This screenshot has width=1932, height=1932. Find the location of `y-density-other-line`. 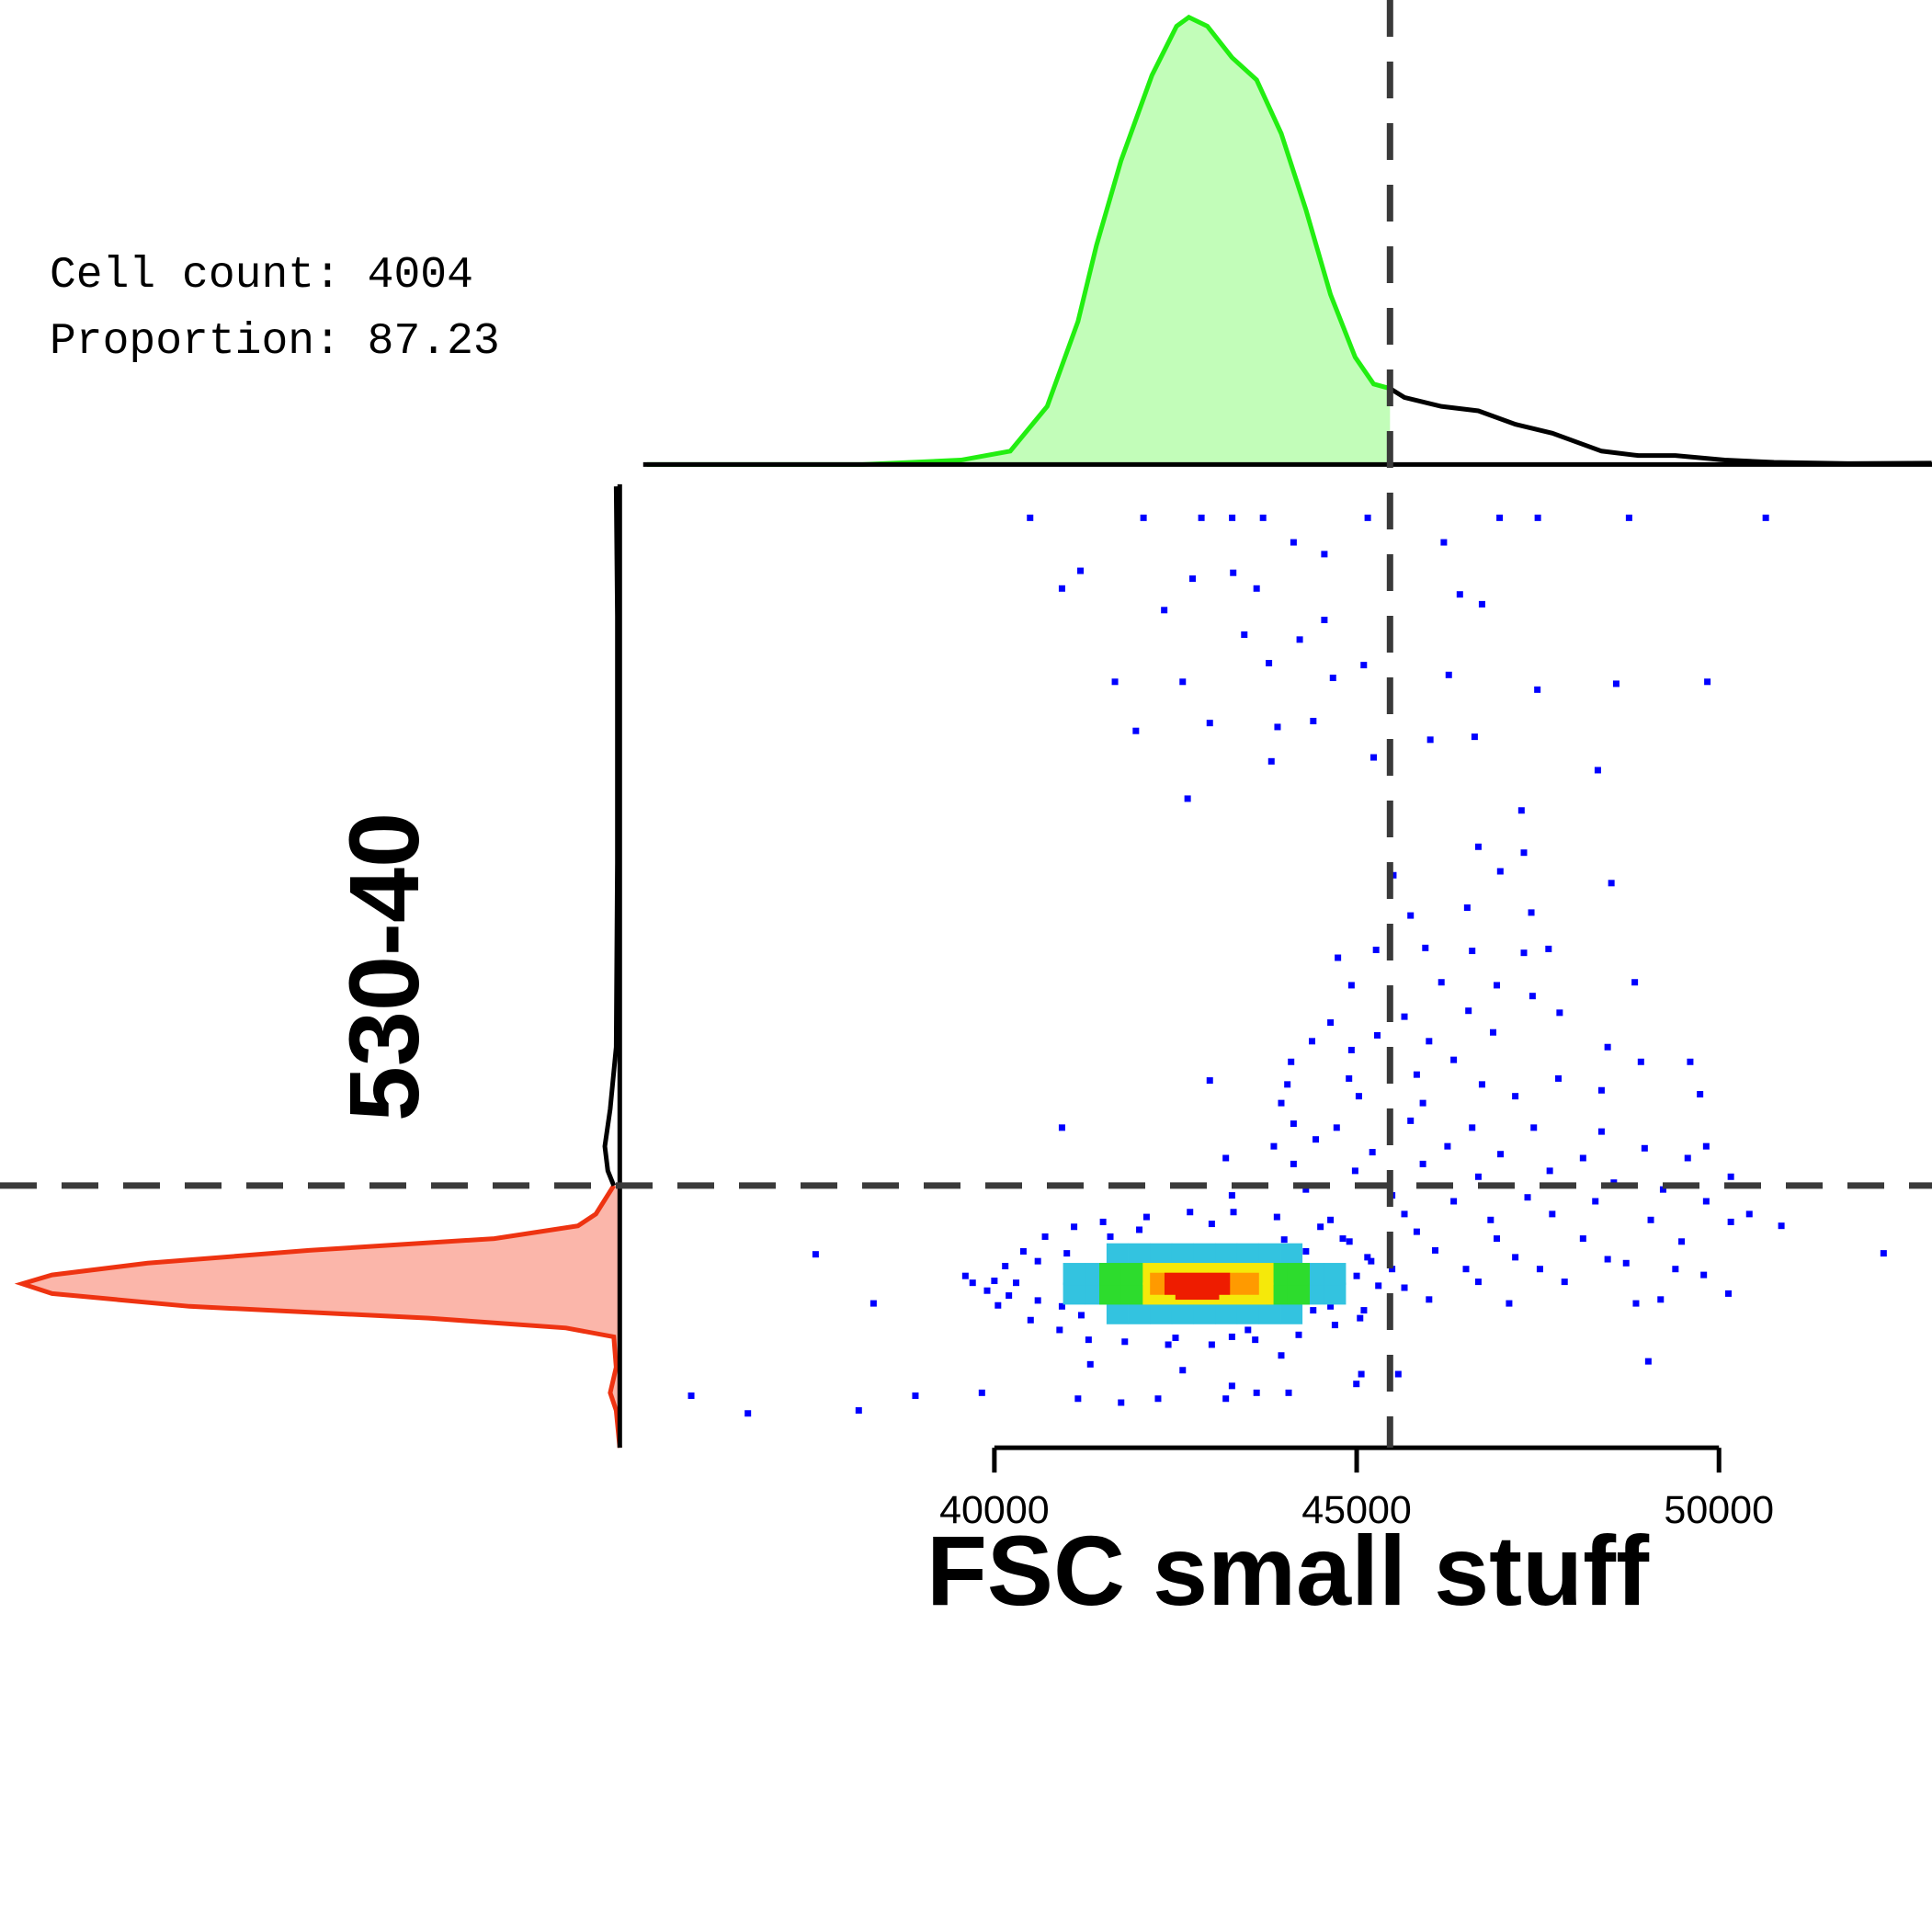

y-density-other-line is located at coordinates (611, 836).